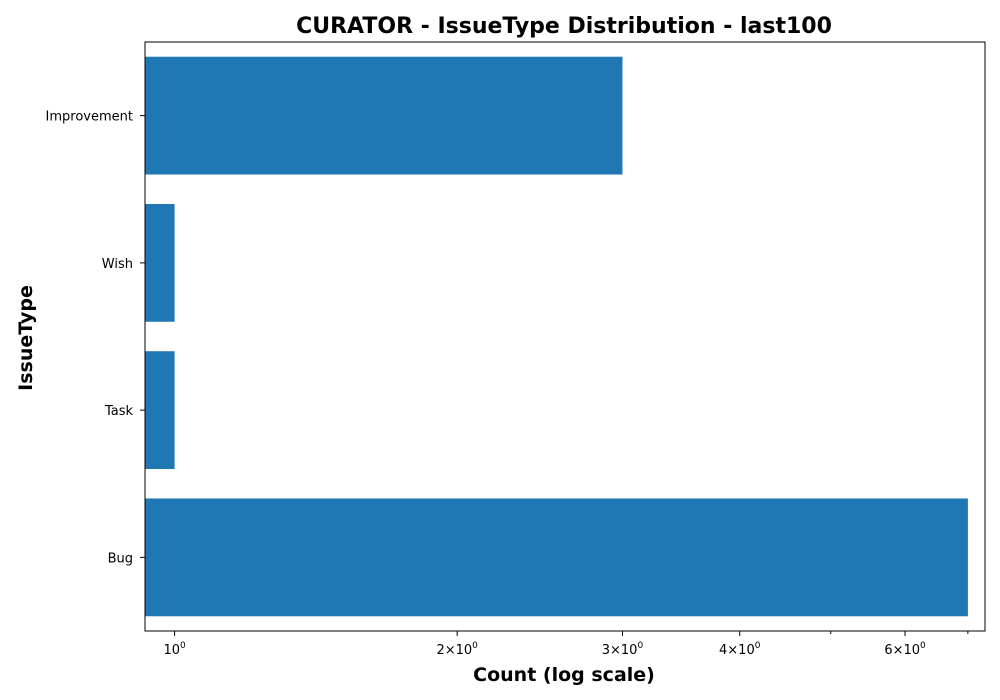  I want to click on x-axis-label: Count (log scale), so click(564, 675).